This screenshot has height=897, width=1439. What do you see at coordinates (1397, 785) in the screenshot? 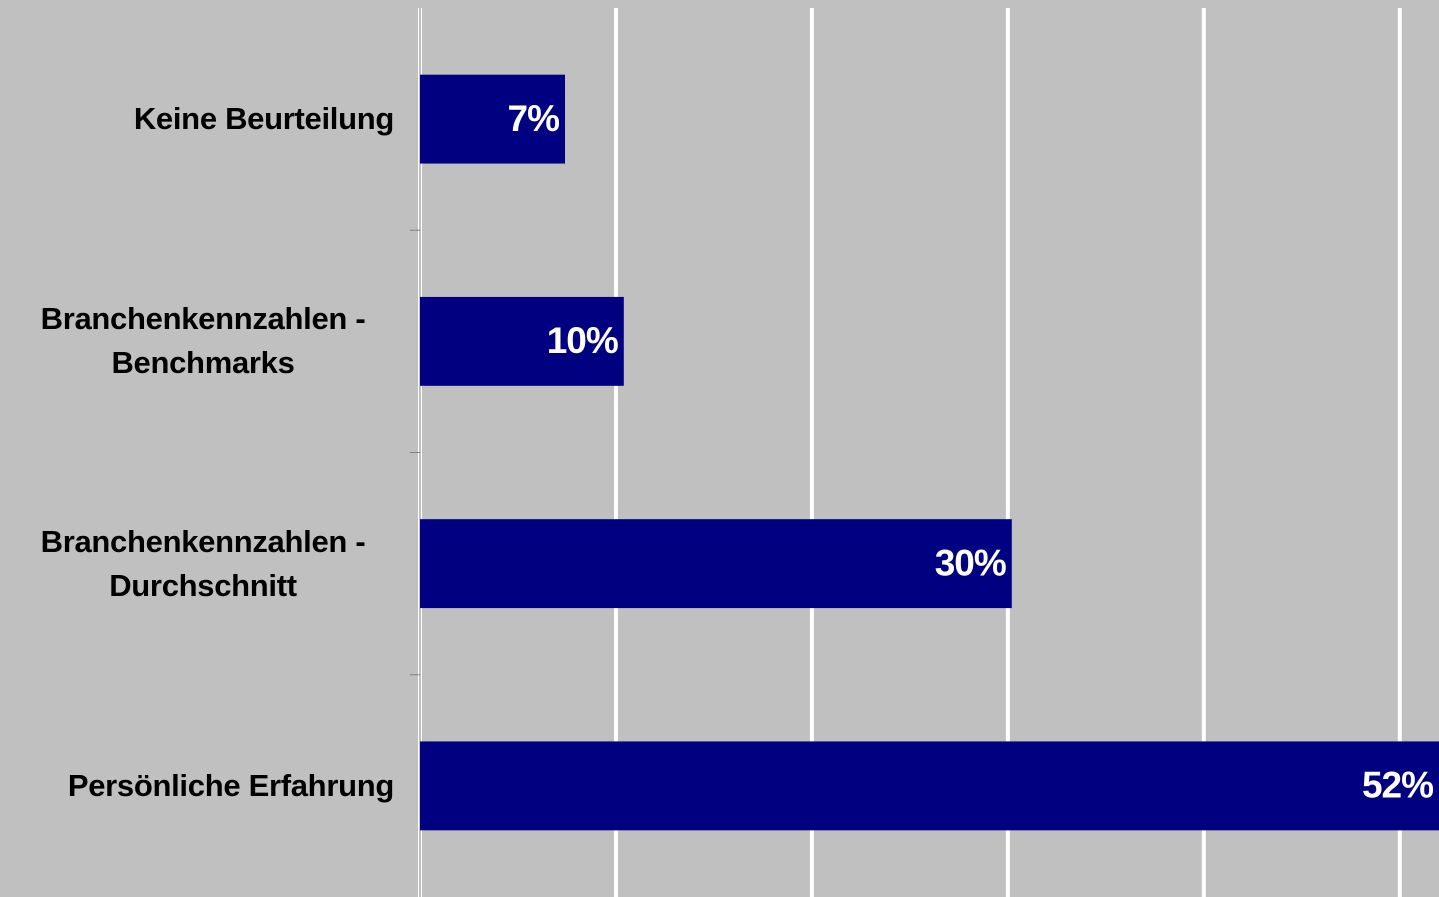
I see `value-label: 52%` at bounding box center [1397, 785].